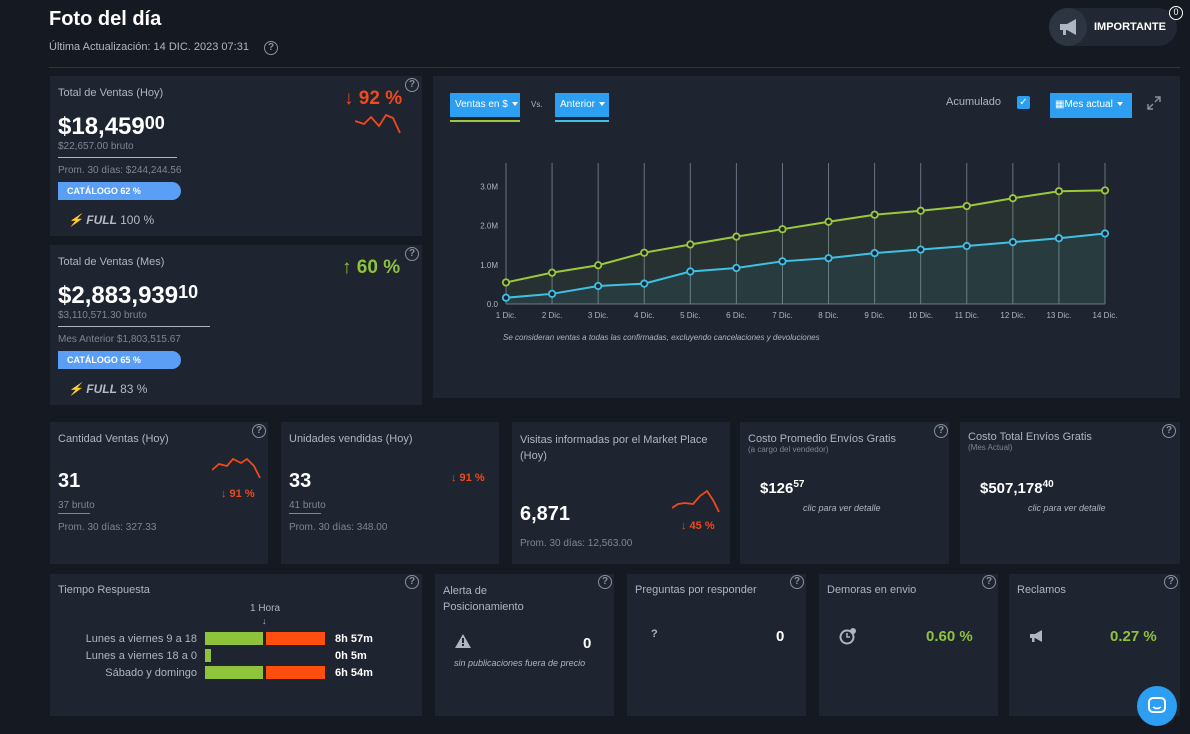 Image resolution: width=1190 pixels, height=734 pixels. I want to click on chat-button, so click(1157, 706).